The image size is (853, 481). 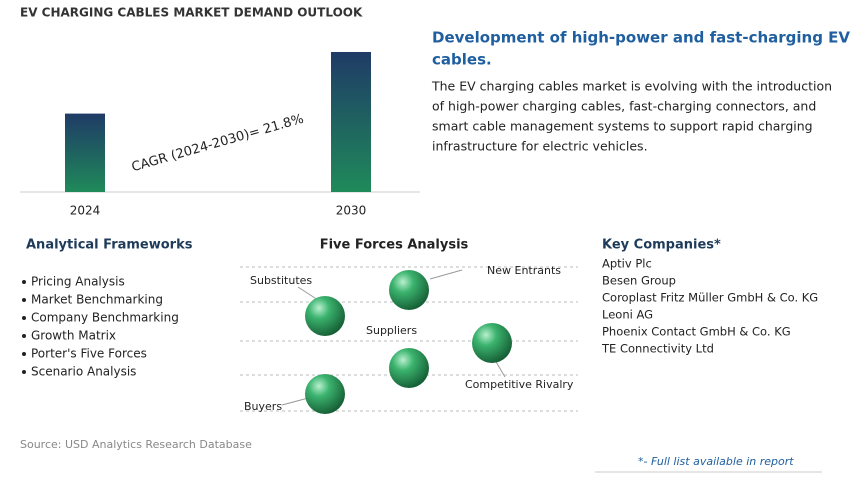 What do you see at coordinates (394, 245) in the screenshot?
I see `five-forces-title: Five Forces Analysis` at bounding box center [394, 245].